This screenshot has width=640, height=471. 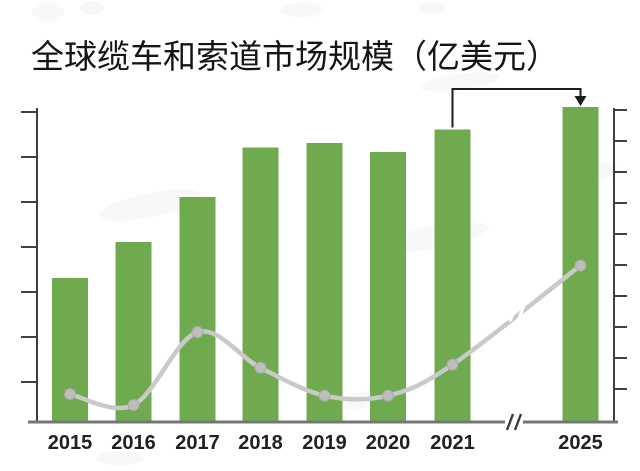 What do you see at coordinates (70, 394) in the screenshot?
I see `line-marker-2015` at bounding box center [70, 394].